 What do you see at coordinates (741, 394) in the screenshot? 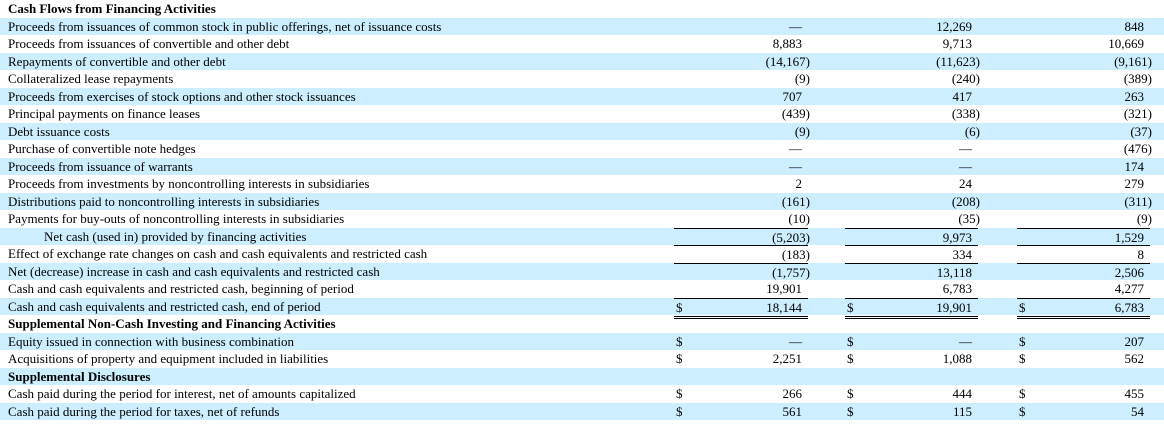
I see `value-cell-year-1: $266` at bounding box center [741, 394].